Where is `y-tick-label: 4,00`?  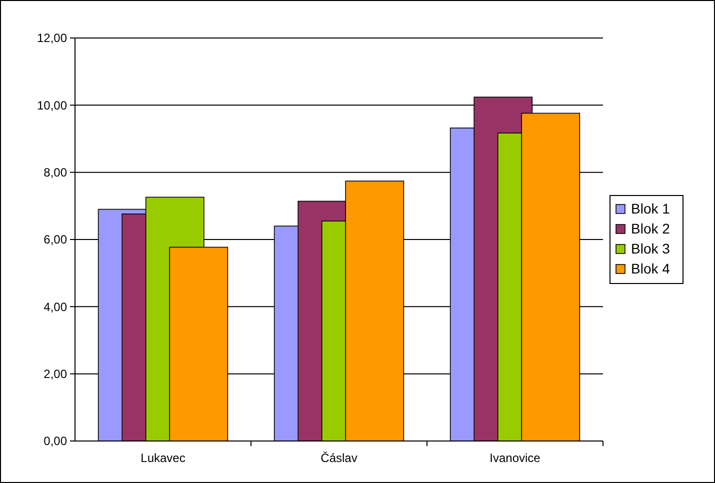
y-tick-label: 4,00 is located at coordinates (56, 307).